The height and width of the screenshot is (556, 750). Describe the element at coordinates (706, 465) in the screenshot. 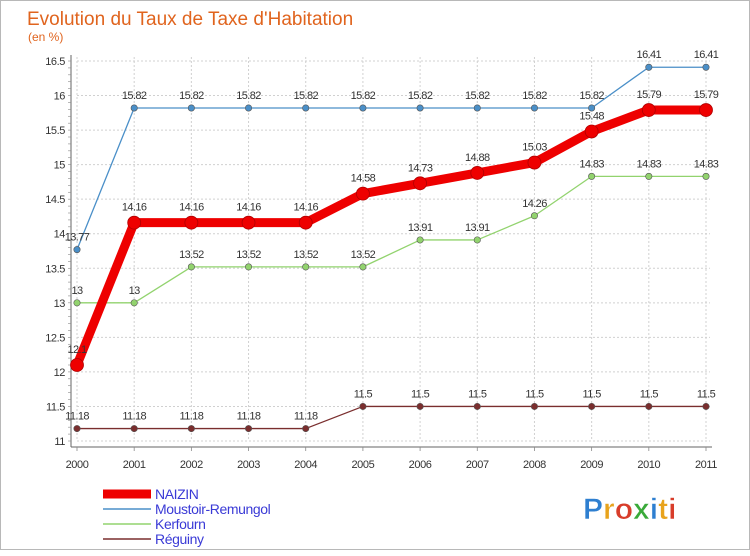

I see `x-tick-label: 2011` at that location.